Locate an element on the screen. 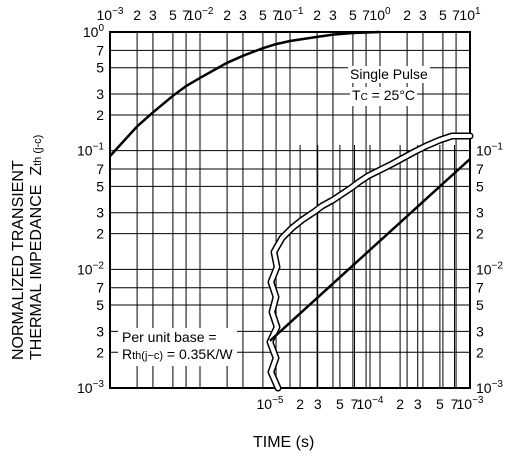 The width and height of the screenshot is (515, 462). y-tick-label-left: 10⁻² is located at coordinates (90, 268).